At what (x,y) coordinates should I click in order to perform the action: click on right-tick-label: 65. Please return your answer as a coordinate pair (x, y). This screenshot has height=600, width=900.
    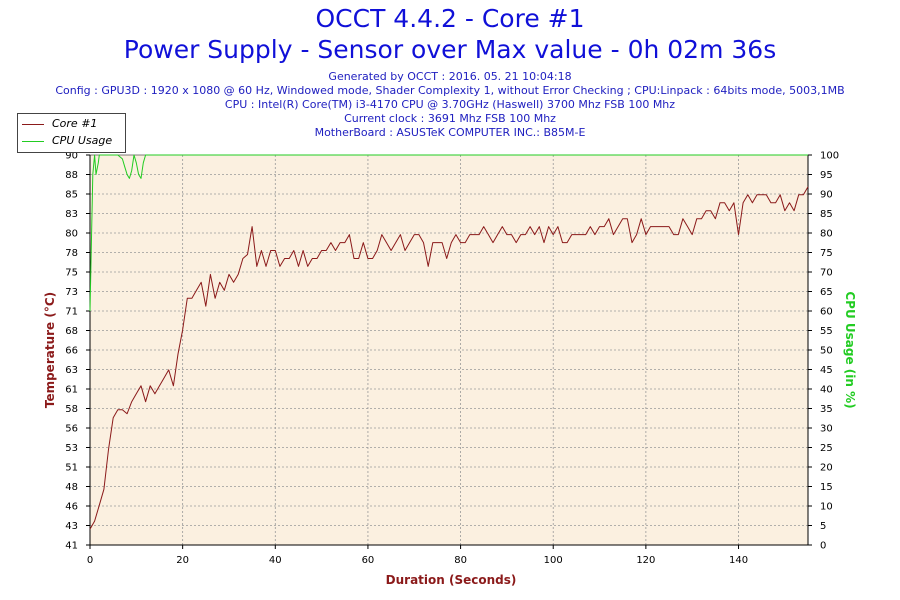
    Looking at the image, I should click on (826, 292).